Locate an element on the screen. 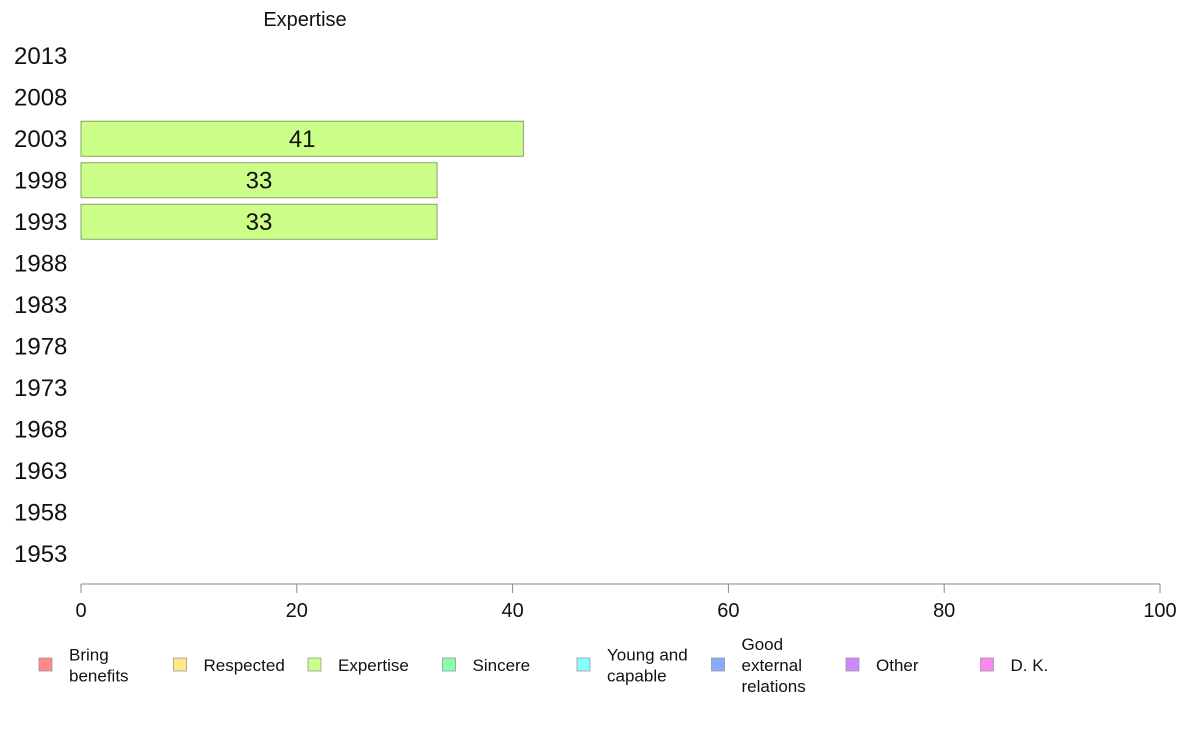 This screenshot has height=736, width=1188. x-tick-label: 40 is located at coordinates (512, 611).